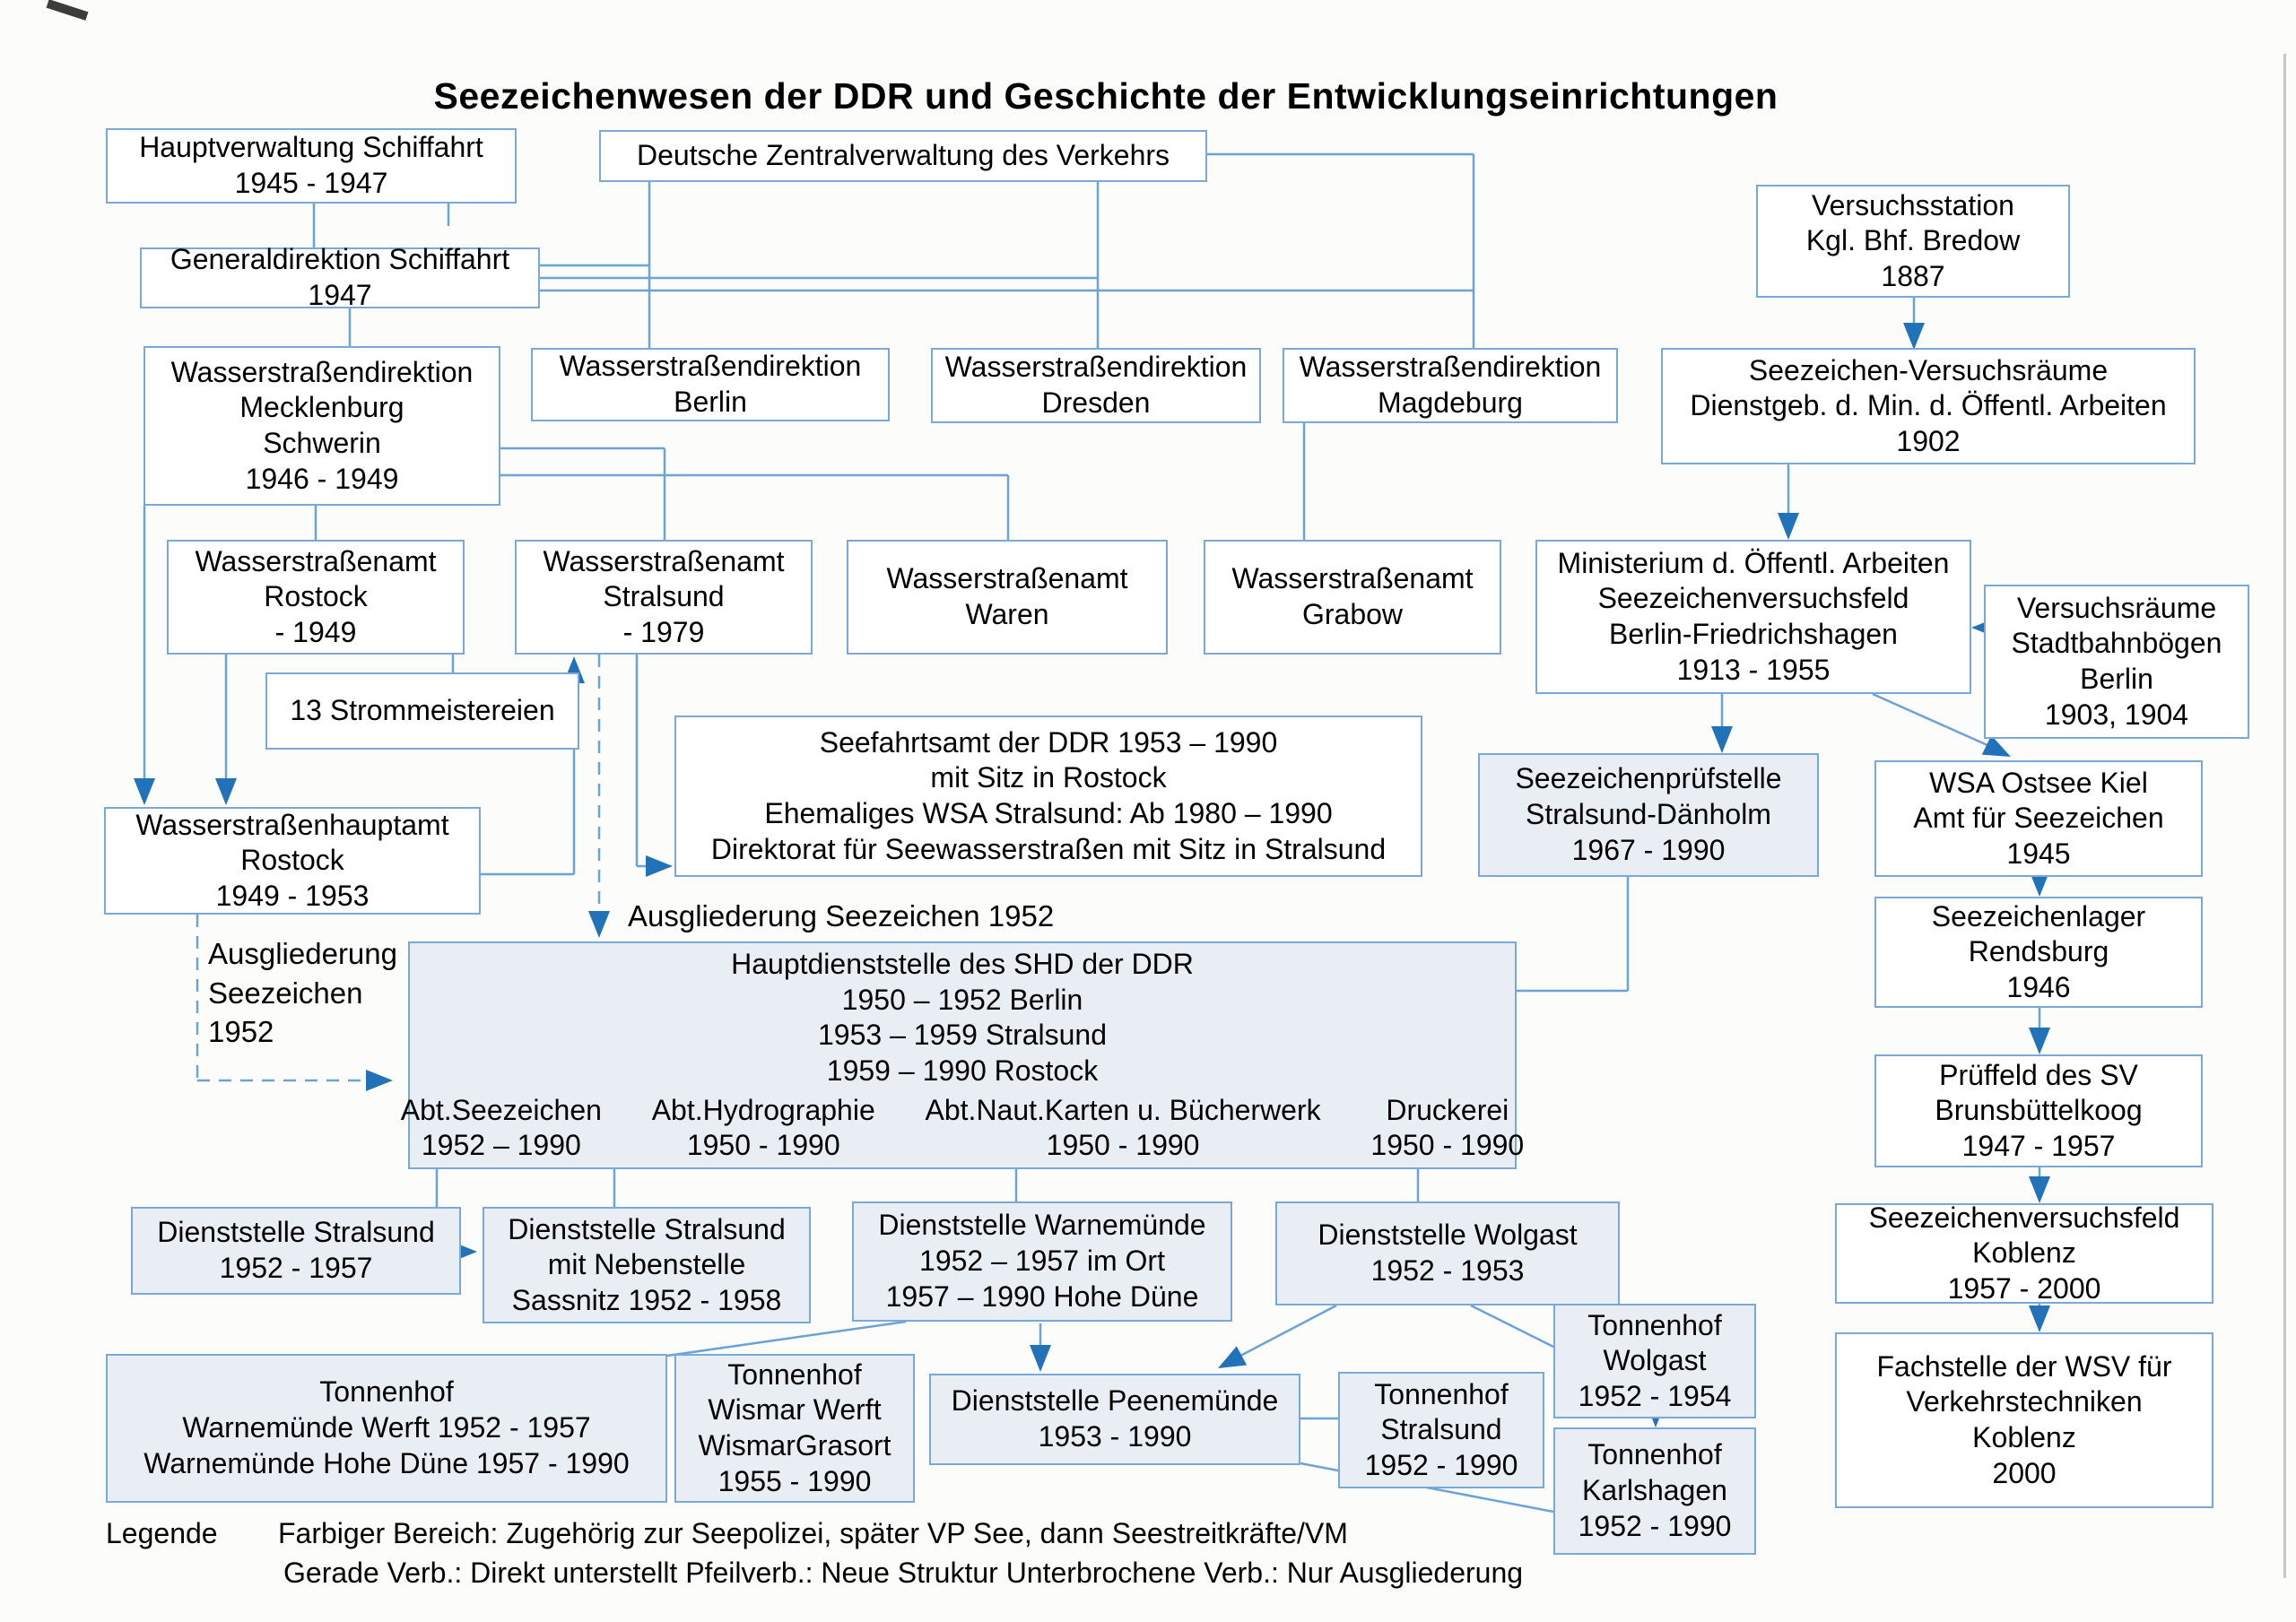 This screenshot has height=1622, width=2296. I want to click on node-line: - 1949, so click(315, 631).